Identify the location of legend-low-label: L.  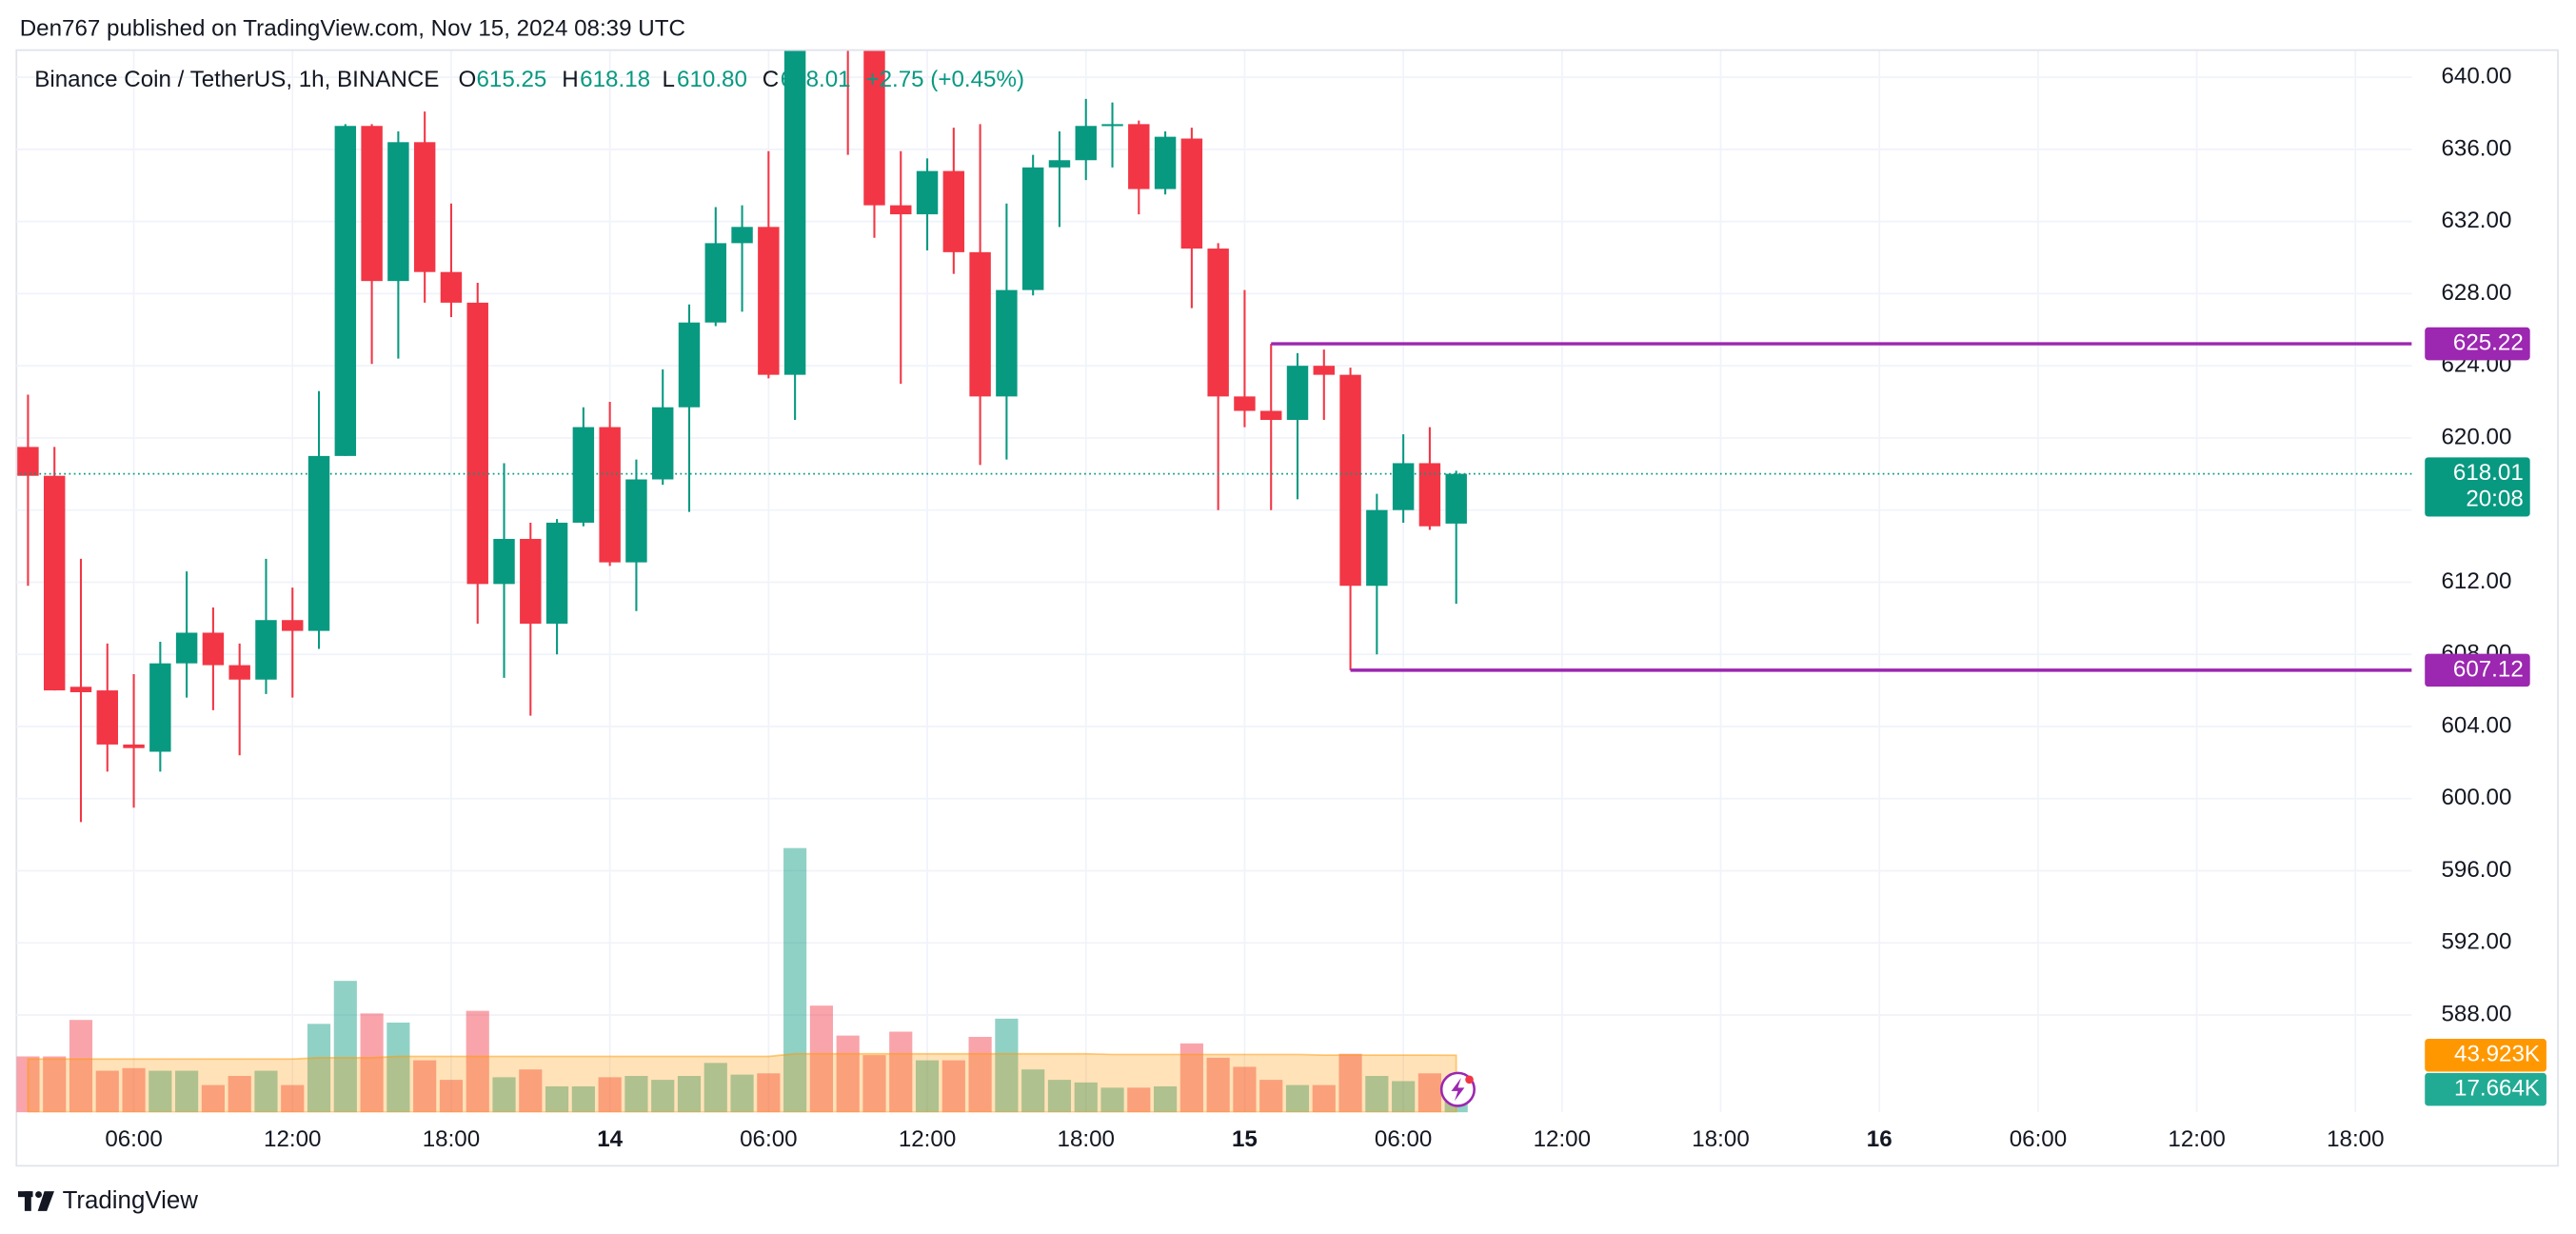
(668, 79).